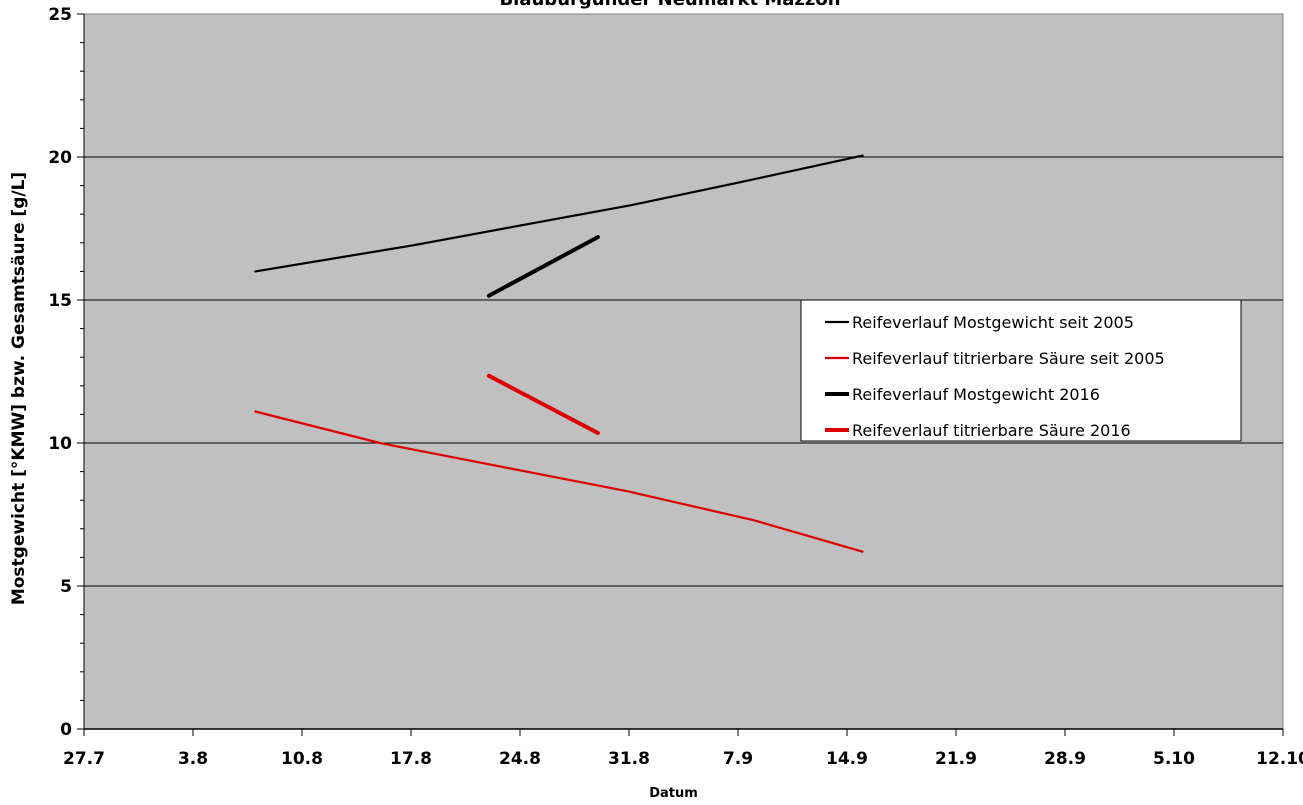 The width and height of the screenshot is (1303, 805). What do you see at coordinates (673, 793) in the screenshot?
I see `x-axis-title: Datum` at bounding box center [673, 793].